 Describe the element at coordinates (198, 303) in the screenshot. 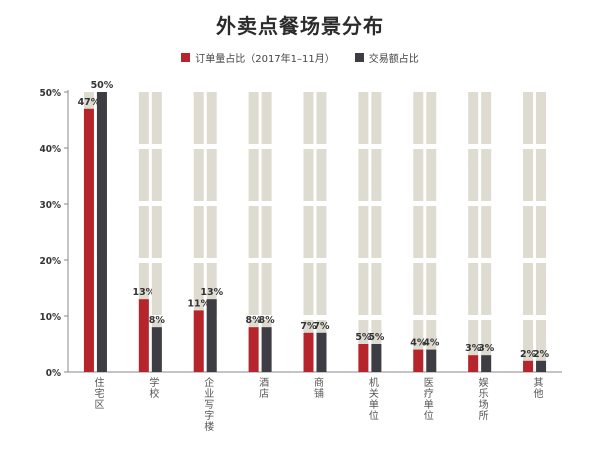

I see `data-label: 11%` at that location.